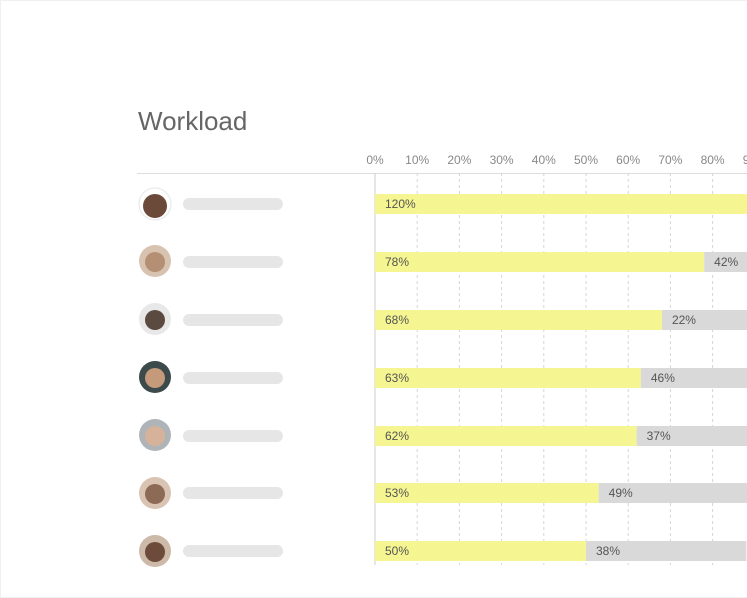  Describe the element at coordinates (417, 160) in the screenshot. I see `x-tick-label: 10%` at that location.